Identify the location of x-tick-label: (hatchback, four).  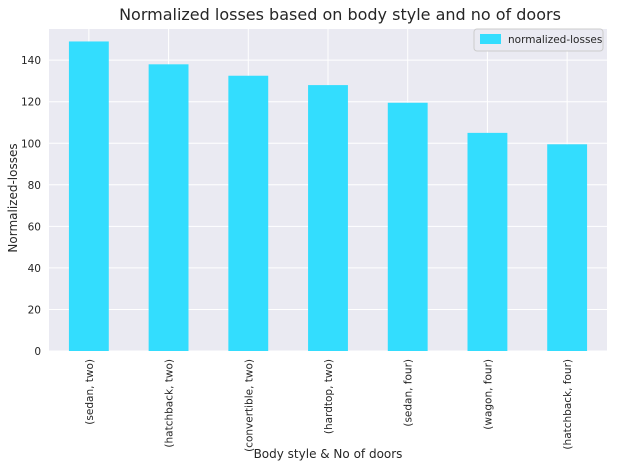
(568, 404).